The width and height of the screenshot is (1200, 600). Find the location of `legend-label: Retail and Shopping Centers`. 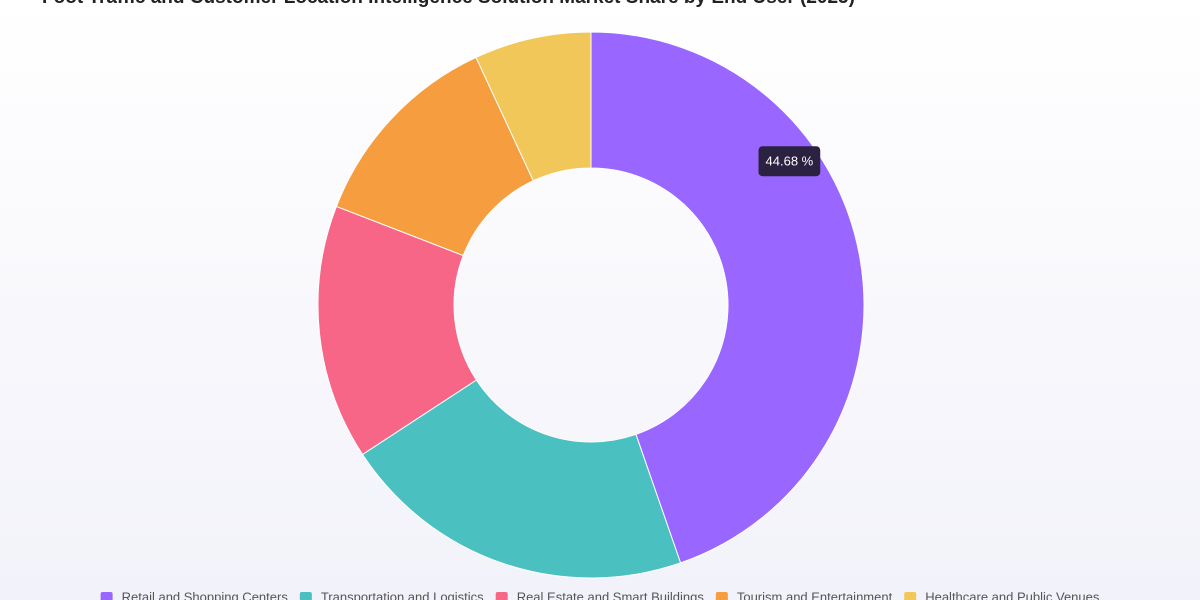

legend-label: Retail and Shopping Centers is located at coordinates (205, 594).